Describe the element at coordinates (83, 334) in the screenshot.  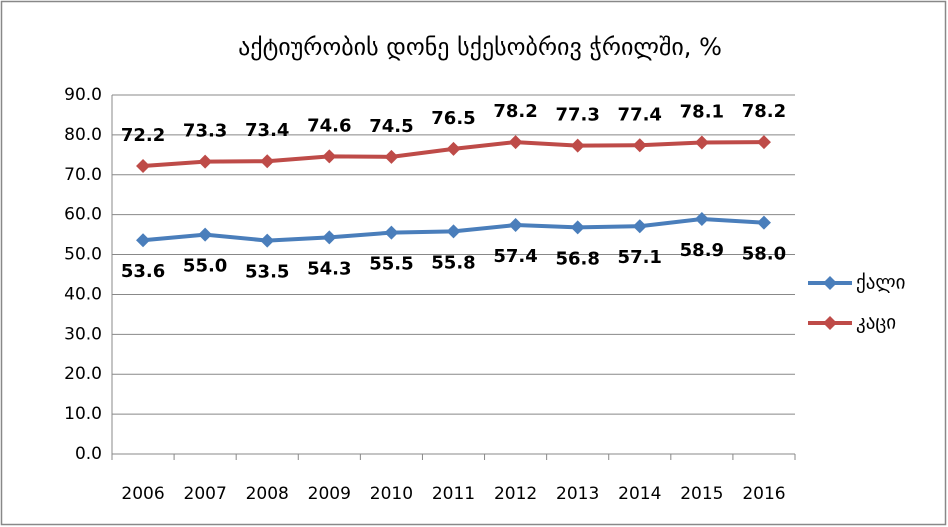
I see `y-tick-label: 30.0` at that location.